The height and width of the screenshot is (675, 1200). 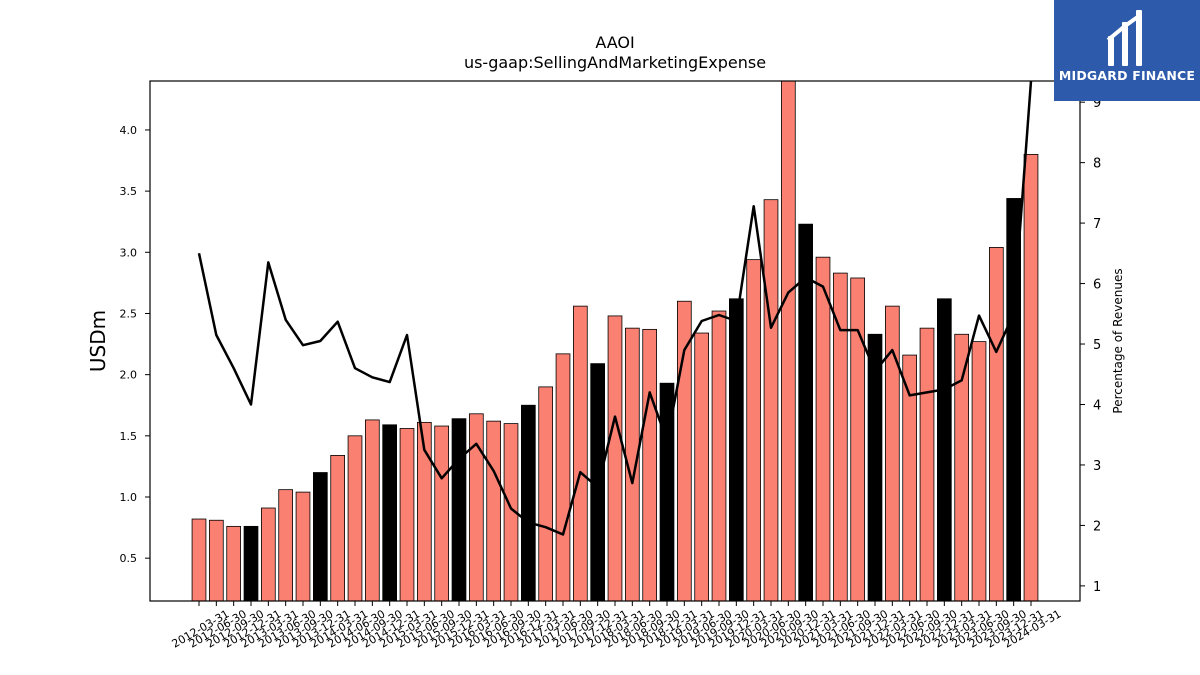 I want to click on y2-tick-label: 2, so click(x=1097, y=526).